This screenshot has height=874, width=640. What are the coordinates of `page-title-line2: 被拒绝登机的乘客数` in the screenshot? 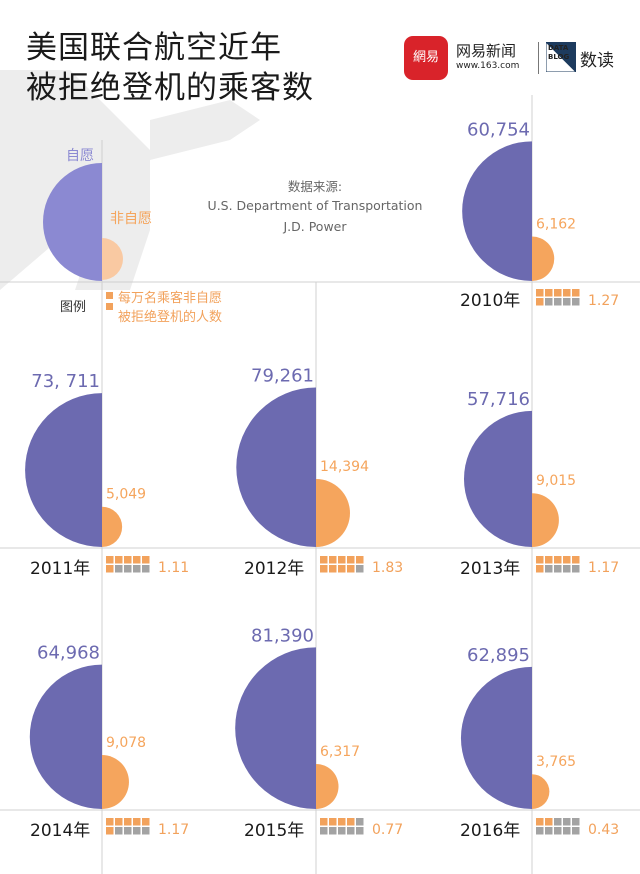 It's located at (170, 88).